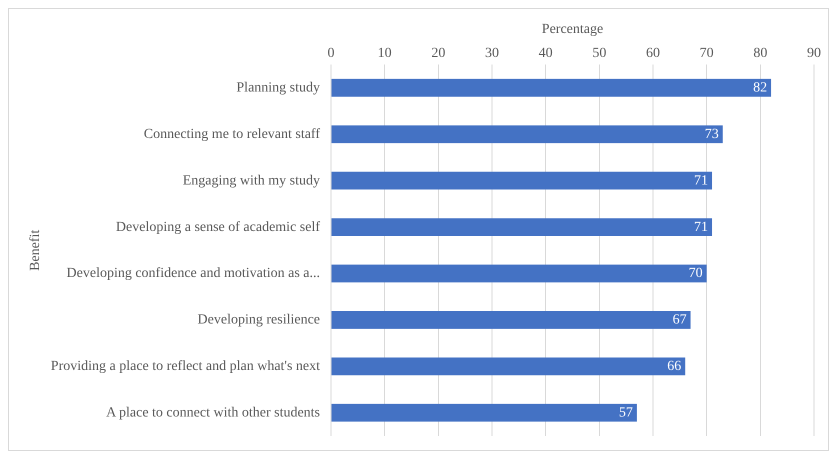 This screenshot has height=461, width=839. I want to click on x-tick-label: 40, so click(545, 53).